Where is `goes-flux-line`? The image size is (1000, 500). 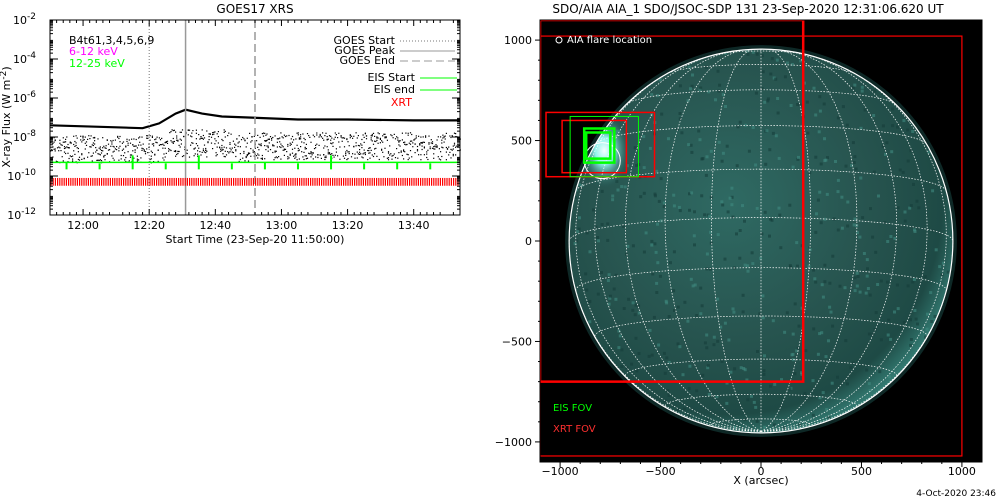
goes-flux-line is located at coordinates (254, 119).